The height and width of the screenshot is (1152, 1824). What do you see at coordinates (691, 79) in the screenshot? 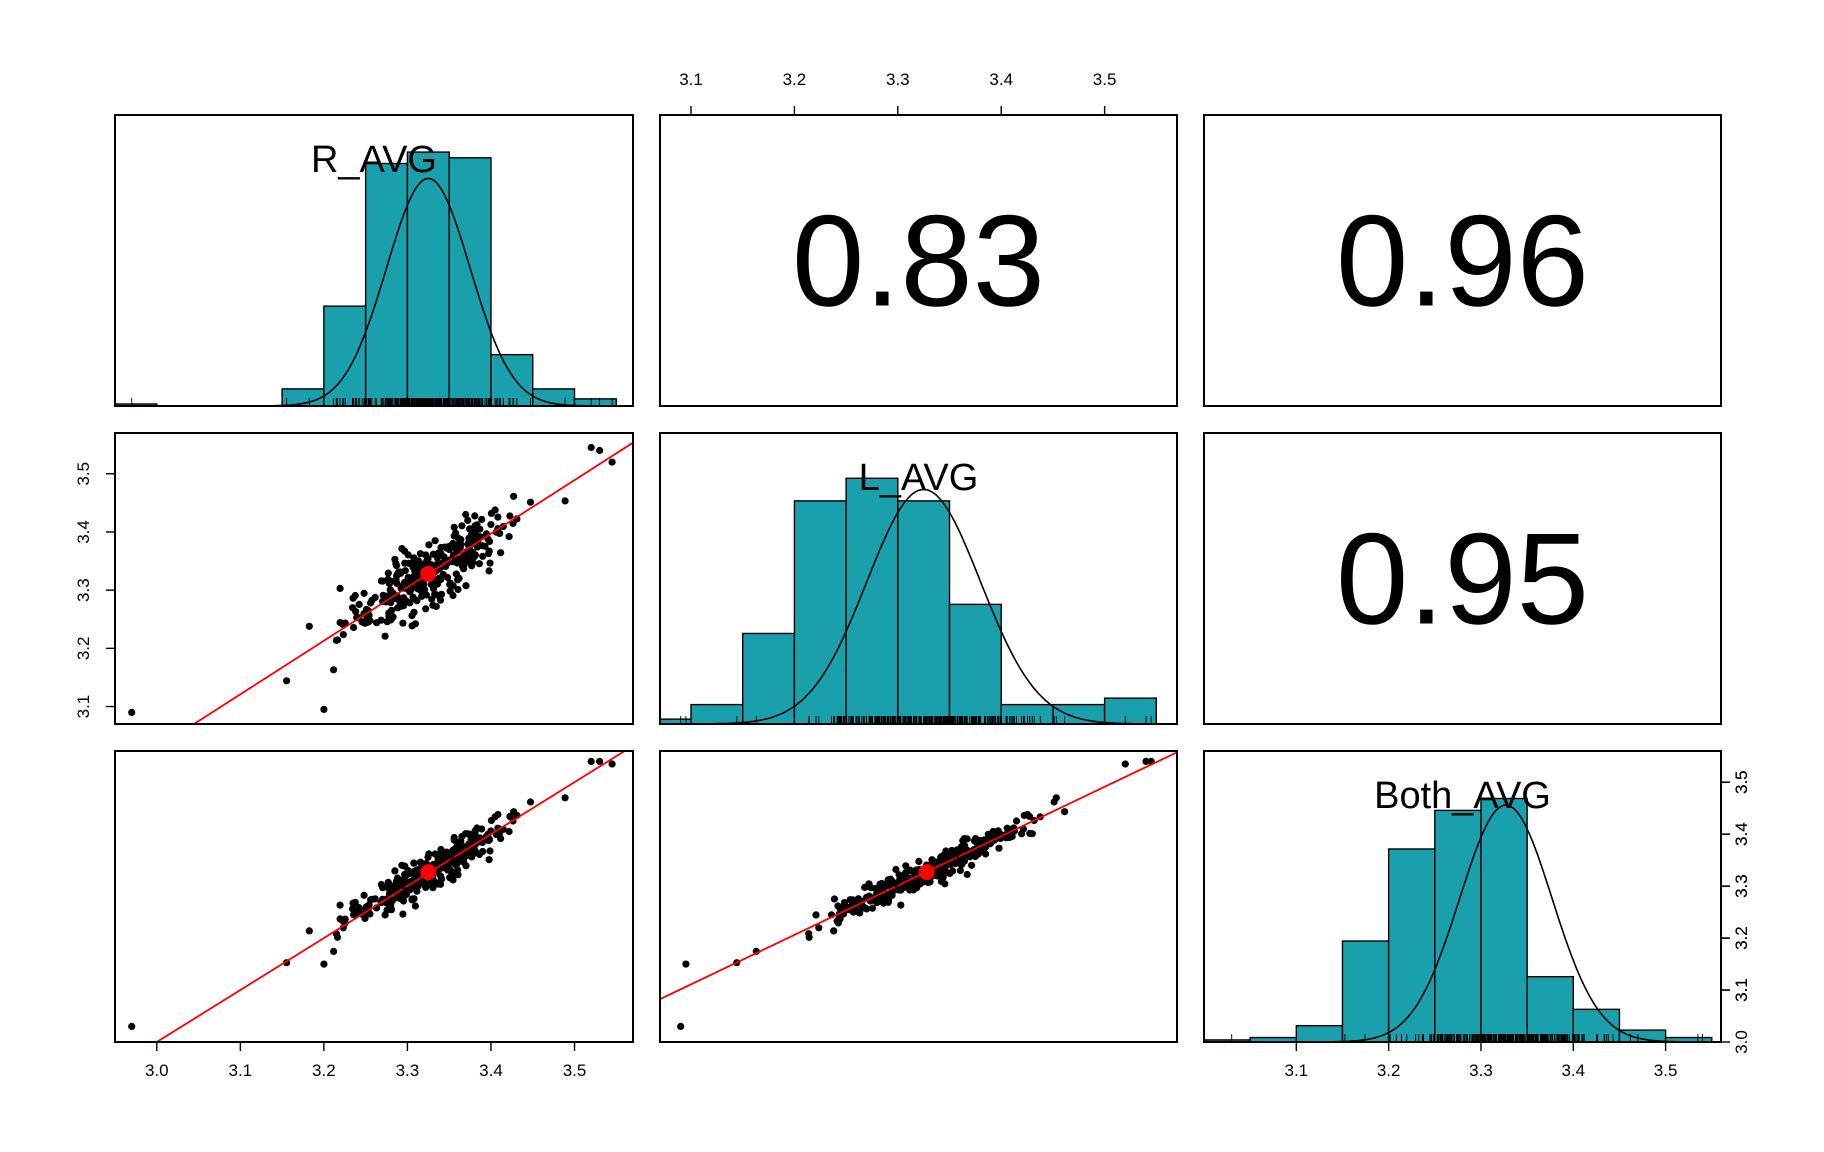
I see `tick-label: 3.1` at bounding box center [691, 79].